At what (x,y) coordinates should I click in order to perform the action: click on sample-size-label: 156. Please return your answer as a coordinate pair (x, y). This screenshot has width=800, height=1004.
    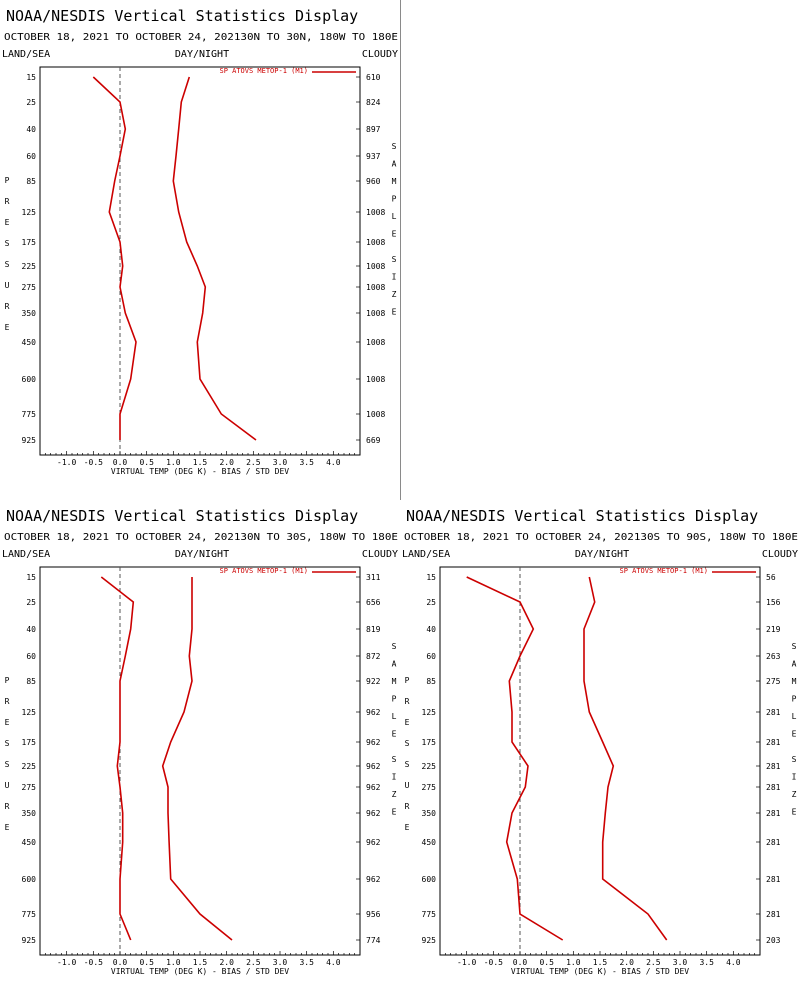
    Looking at the image, I should click on (773, 602).